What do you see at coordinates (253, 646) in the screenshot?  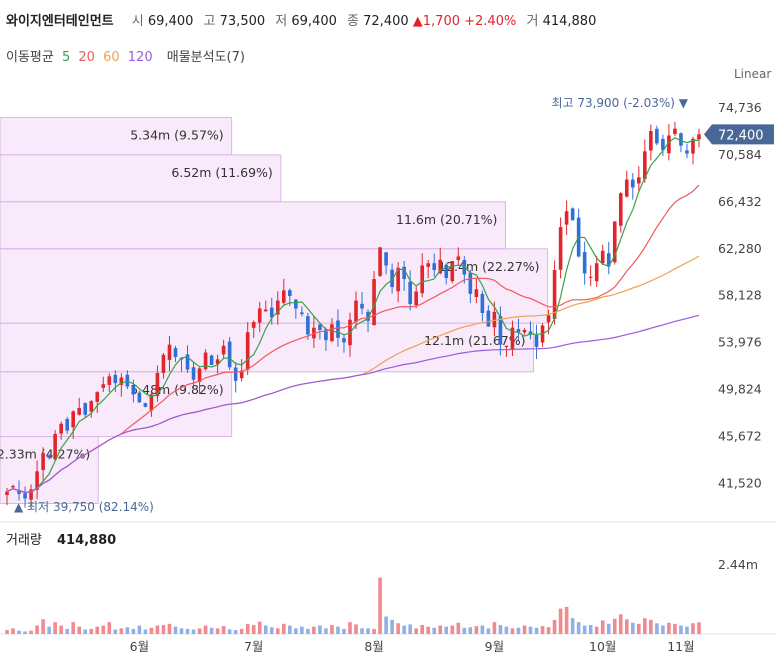 I see `x-tick-label: 7월` at bounding box center [253, 646].